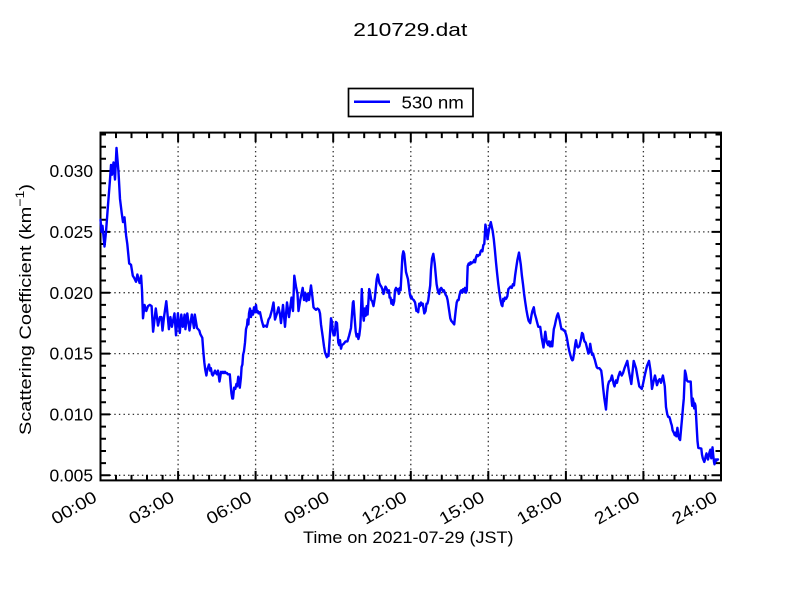 Image resolution: width=800 pixels, height=600 pixels. Describe the element at coordinates (71, 171) in the screenshot. I see `svg-text: 0.030` at that location.